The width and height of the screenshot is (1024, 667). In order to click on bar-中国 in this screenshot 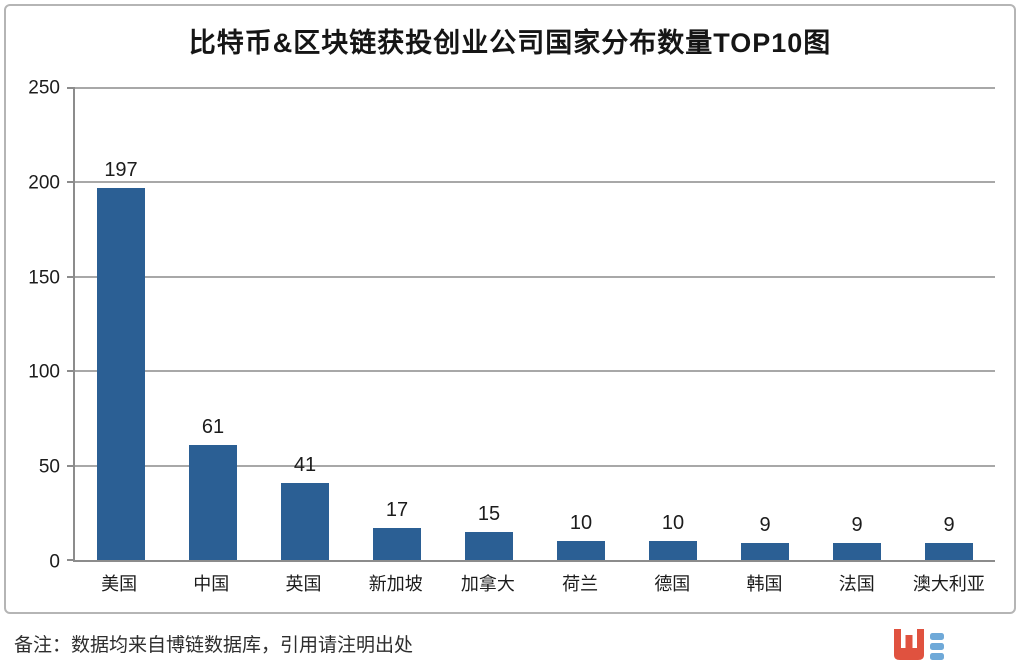, I will do `click(213, 502)`.